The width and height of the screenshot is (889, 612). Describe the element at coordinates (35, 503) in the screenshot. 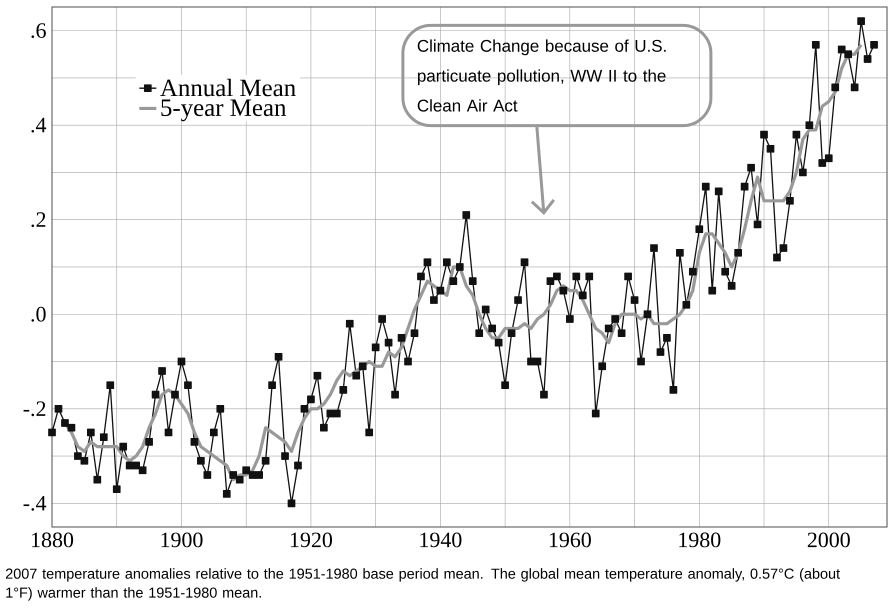

I see `y-tick-label: -.4` at that location.